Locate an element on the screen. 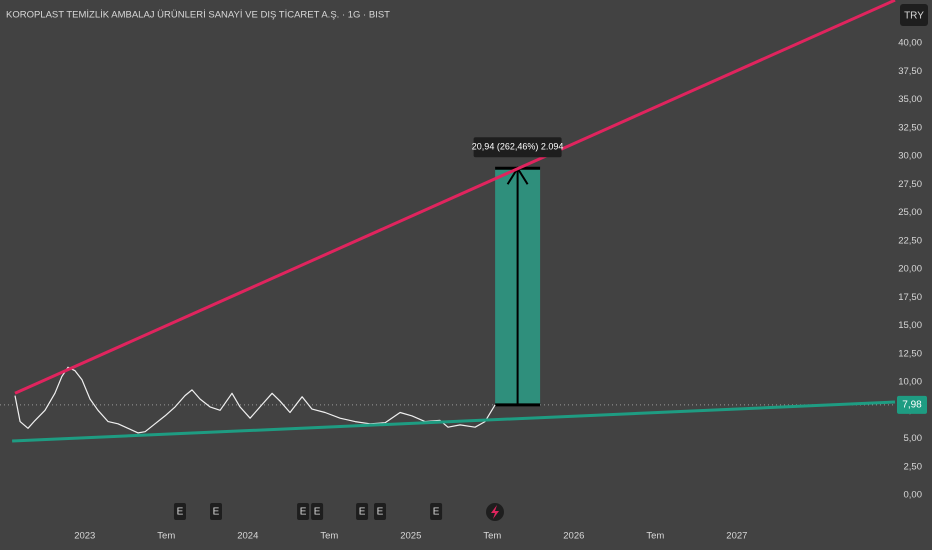 This screenshot has width=932, height=550. last-price-box is located at coordinates (912, 404).